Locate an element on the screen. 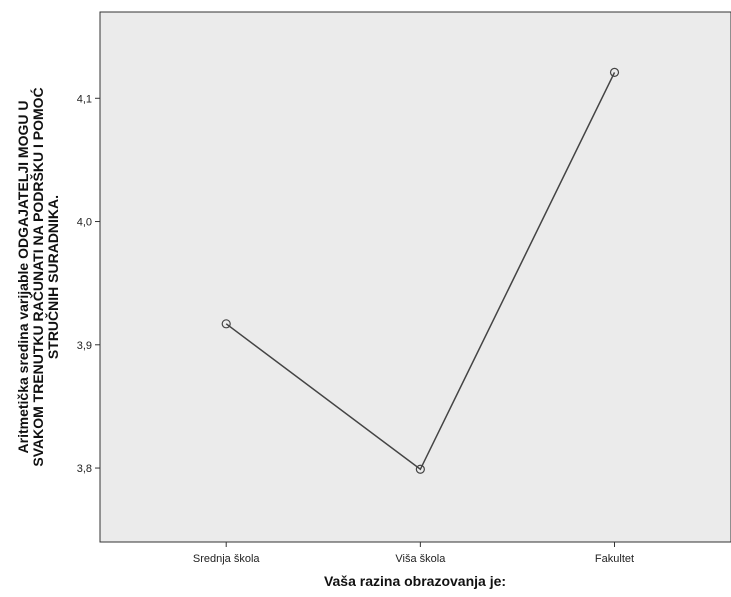 The width and height of the screenshot is (731, 597). x-tick-label: Viša škola is located at coordinates (420, 559).